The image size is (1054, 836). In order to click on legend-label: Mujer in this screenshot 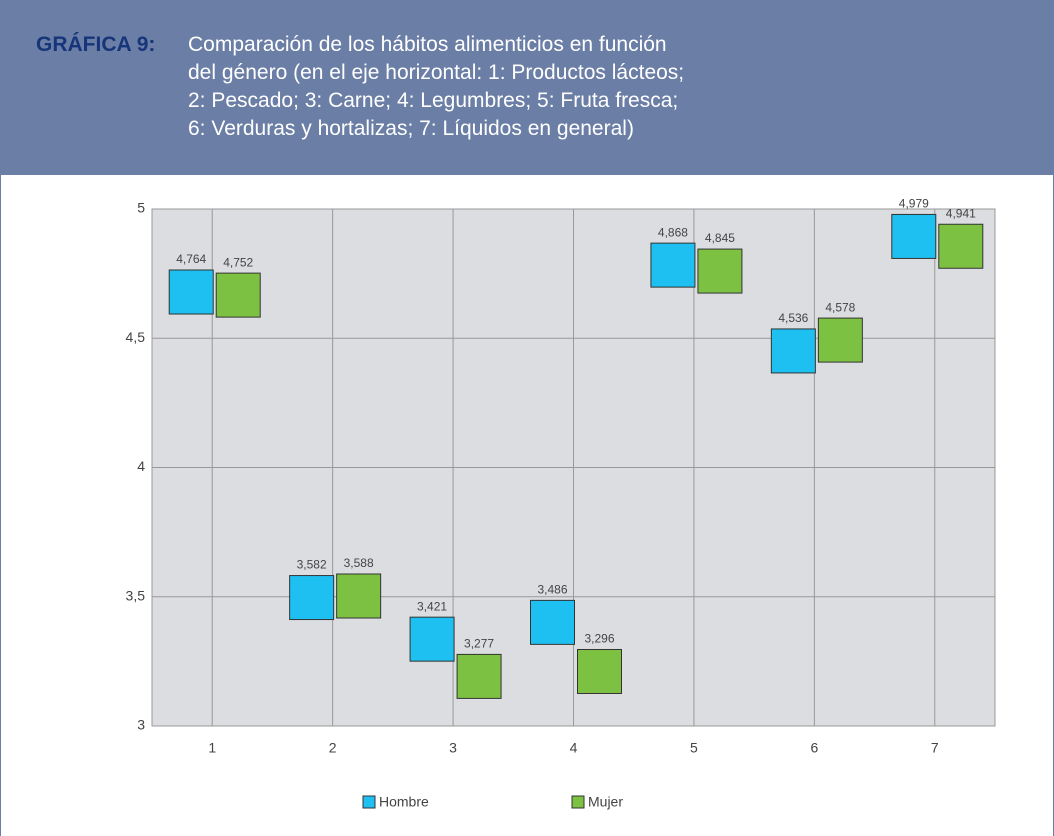, I will do `click(605, 802)`.